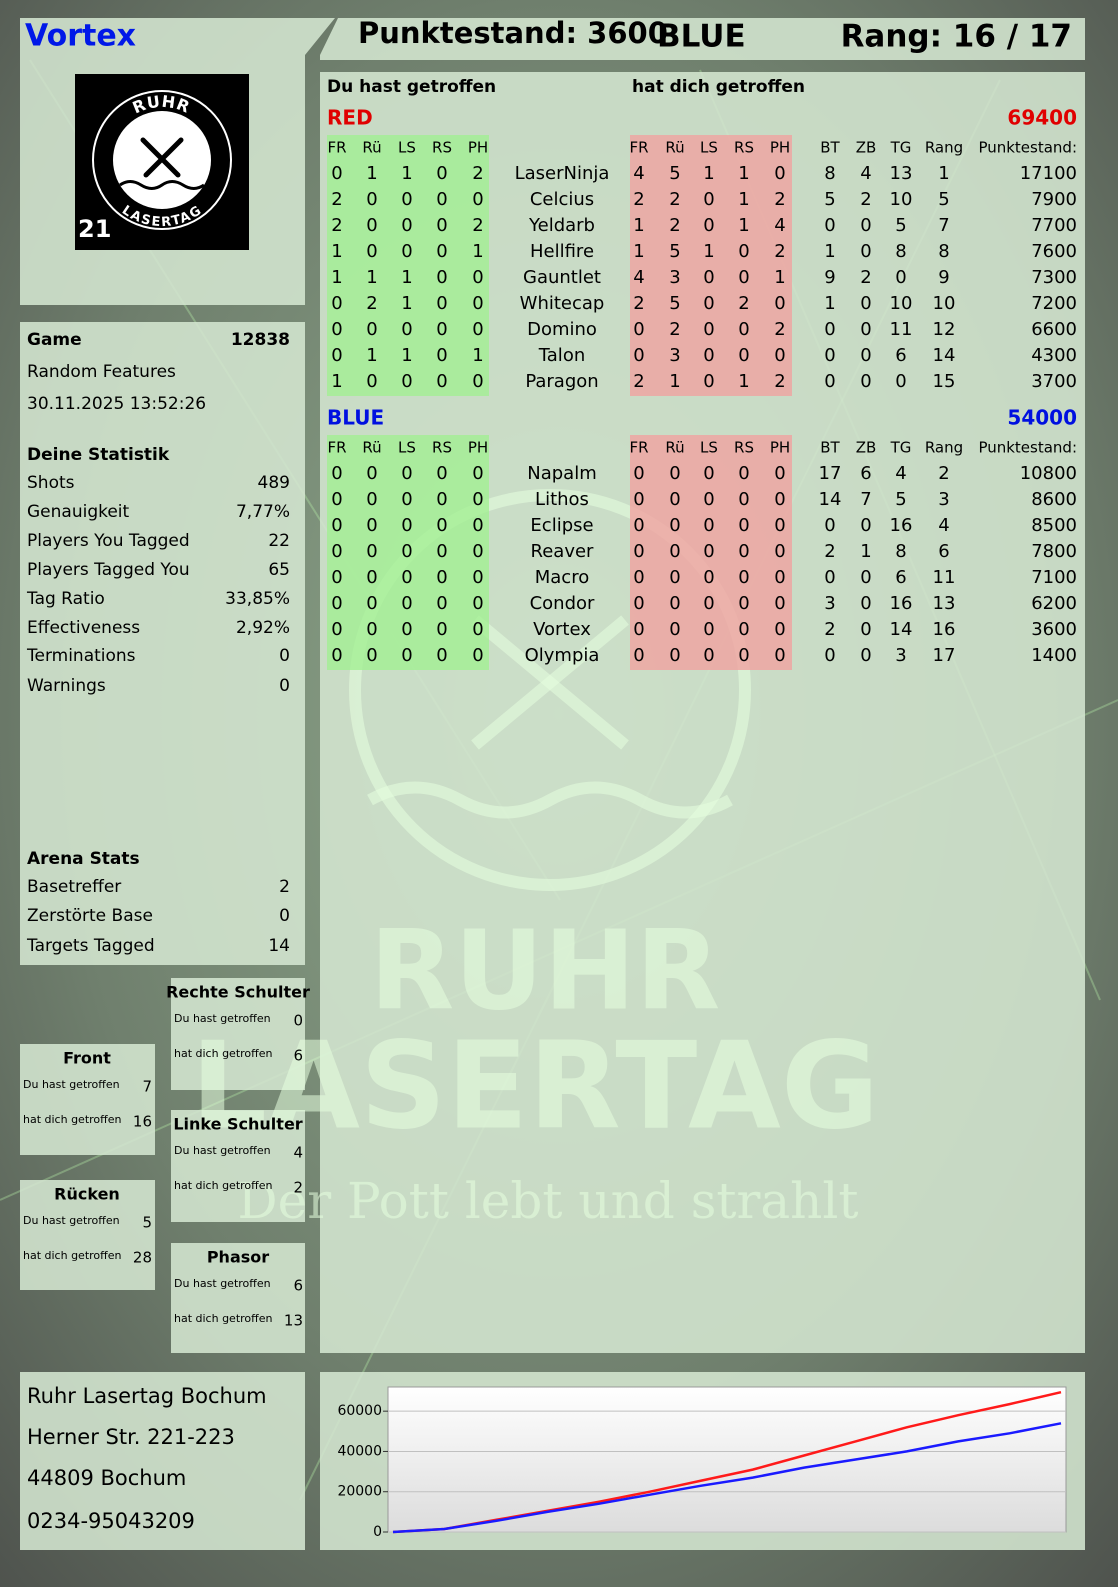 This screenshot has width=1118, height=1587. What do you see at coordinates (900, 355) in the screenshot?
I see `cell: 6` at bounding box center [900, 355].